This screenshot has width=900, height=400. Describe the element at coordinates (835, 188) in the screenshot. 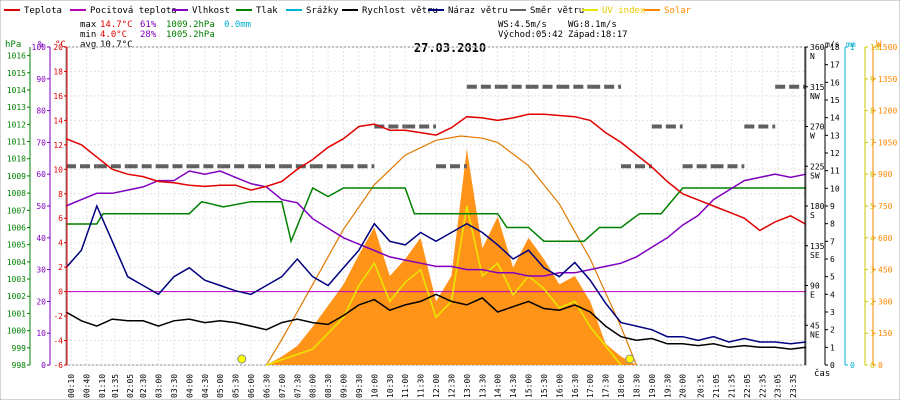

I see `axis-ms-label: 10` at that location.